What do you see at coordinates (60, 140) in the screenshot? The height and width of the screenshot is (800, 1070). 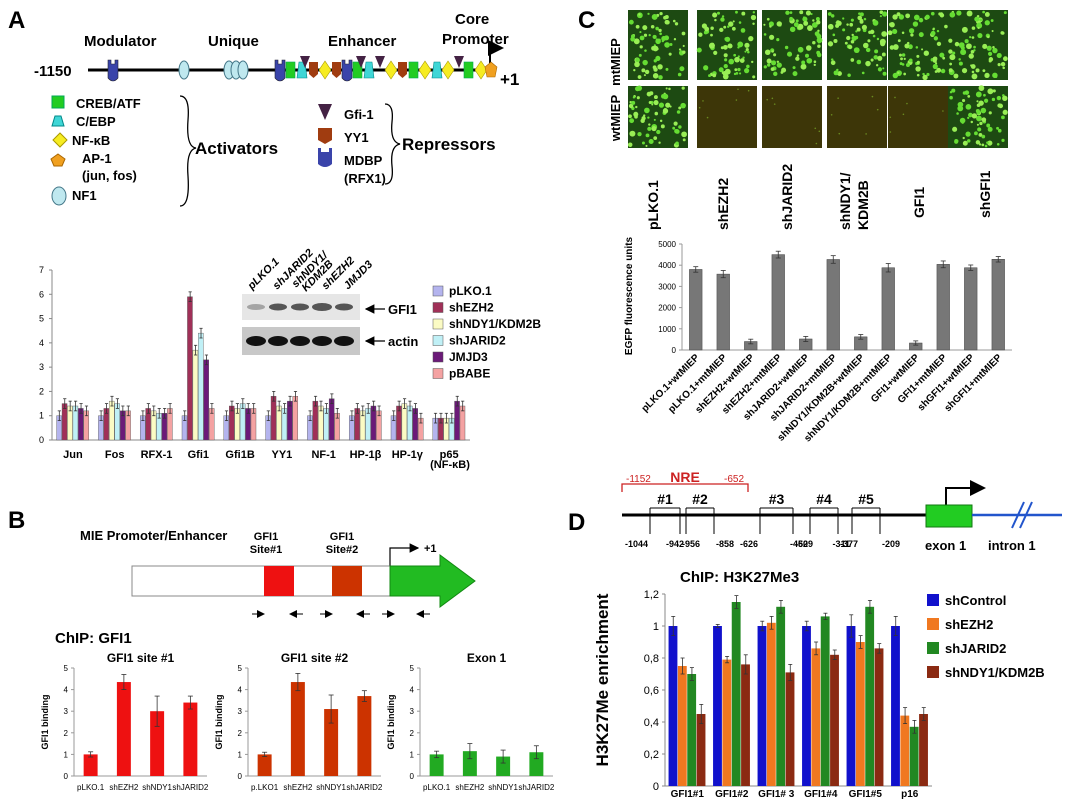 I see `nfkb-icon` at bounding box center [60, 140].